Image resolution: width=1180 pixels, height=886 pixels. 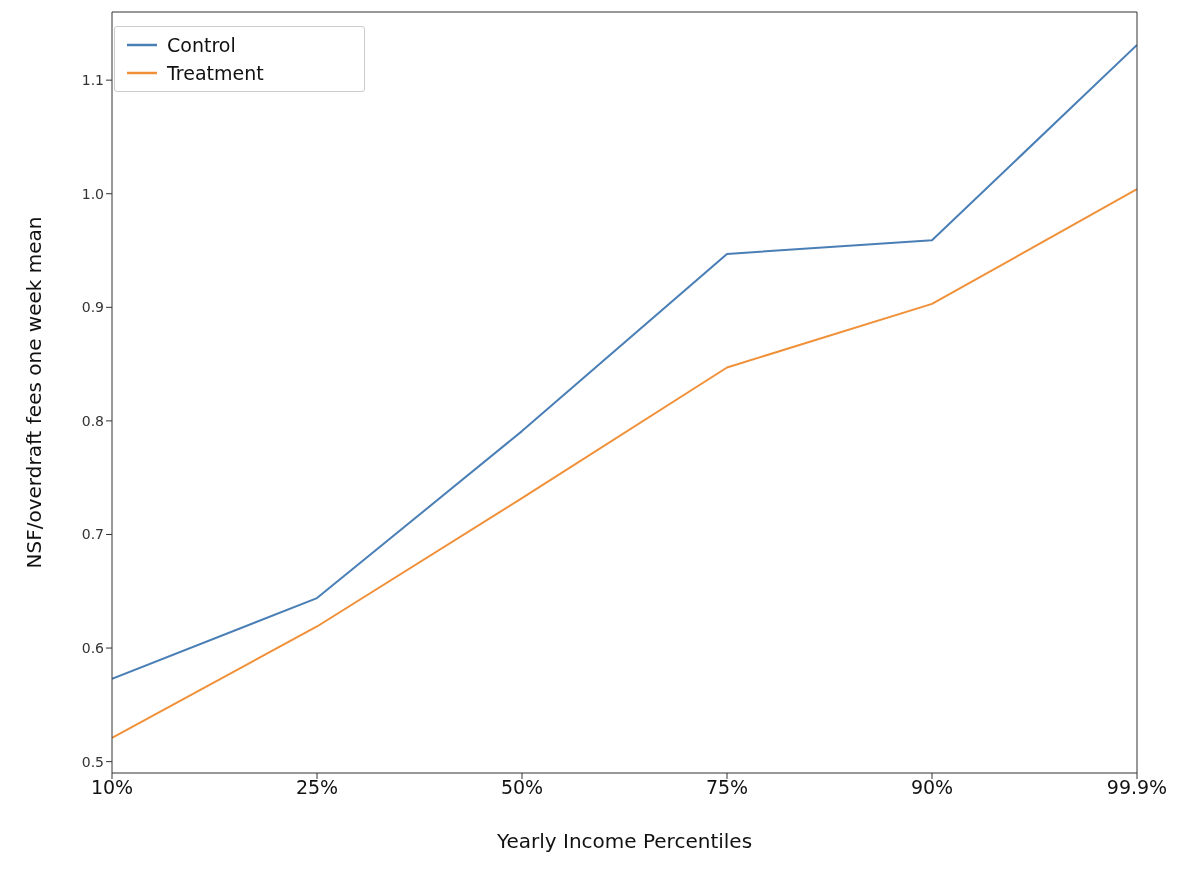 I want to click on y-tick-label: 0.7, so click(x=92, y=534).